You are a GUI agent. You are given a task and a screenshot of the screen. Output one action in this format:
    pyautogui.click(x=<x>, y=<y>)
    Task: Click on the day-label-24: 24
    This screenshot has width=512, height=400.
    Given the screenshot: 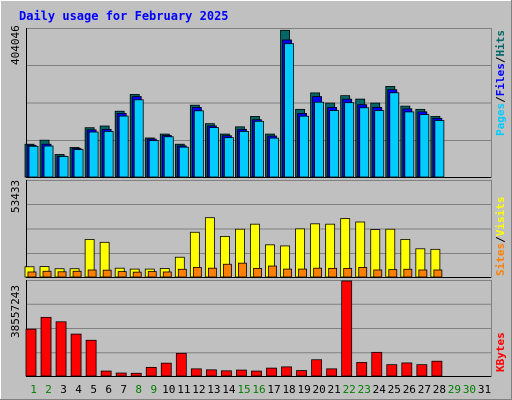 What is the action you would take?
    pyautogui.click(x=380, y=389)
    